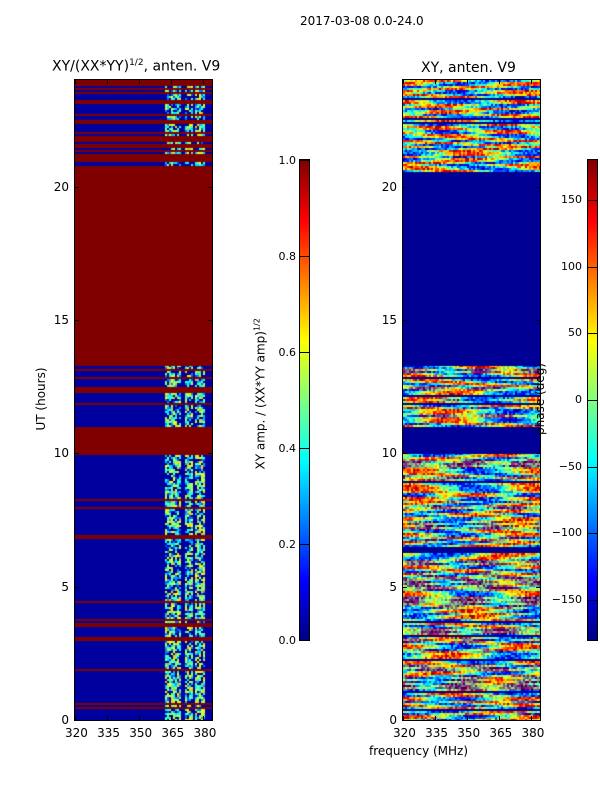 The width and height of the screenshot is (600, 800). What do you see at coordinates (136, 66) in the screenshot?
I see `left-title: XY/(XX*YY)1/2, anten. V9` at bounding box center [136, 66].